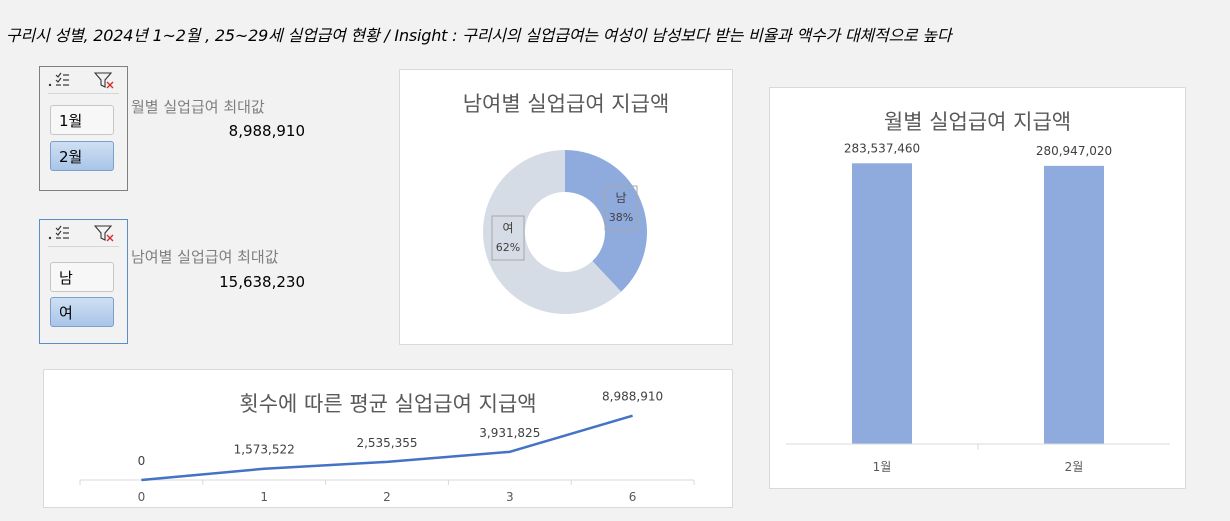 Image resolution: width=1230 pixels, height=521 pixels. I want to click on slicer-item-2월: 2월, so click(82, 156).